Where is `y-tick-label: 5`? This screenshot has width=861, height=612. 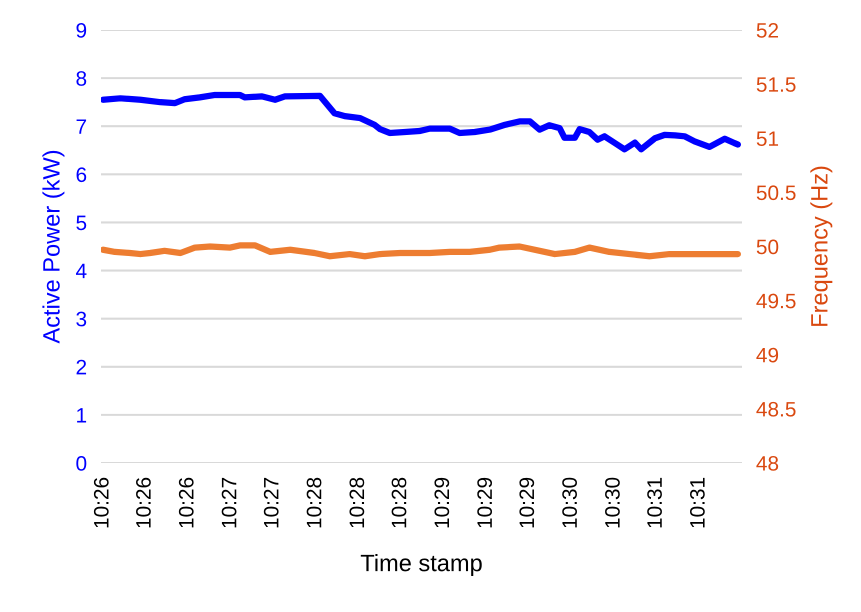 y-tick-label: 5 is located at coordinates (81, 223).